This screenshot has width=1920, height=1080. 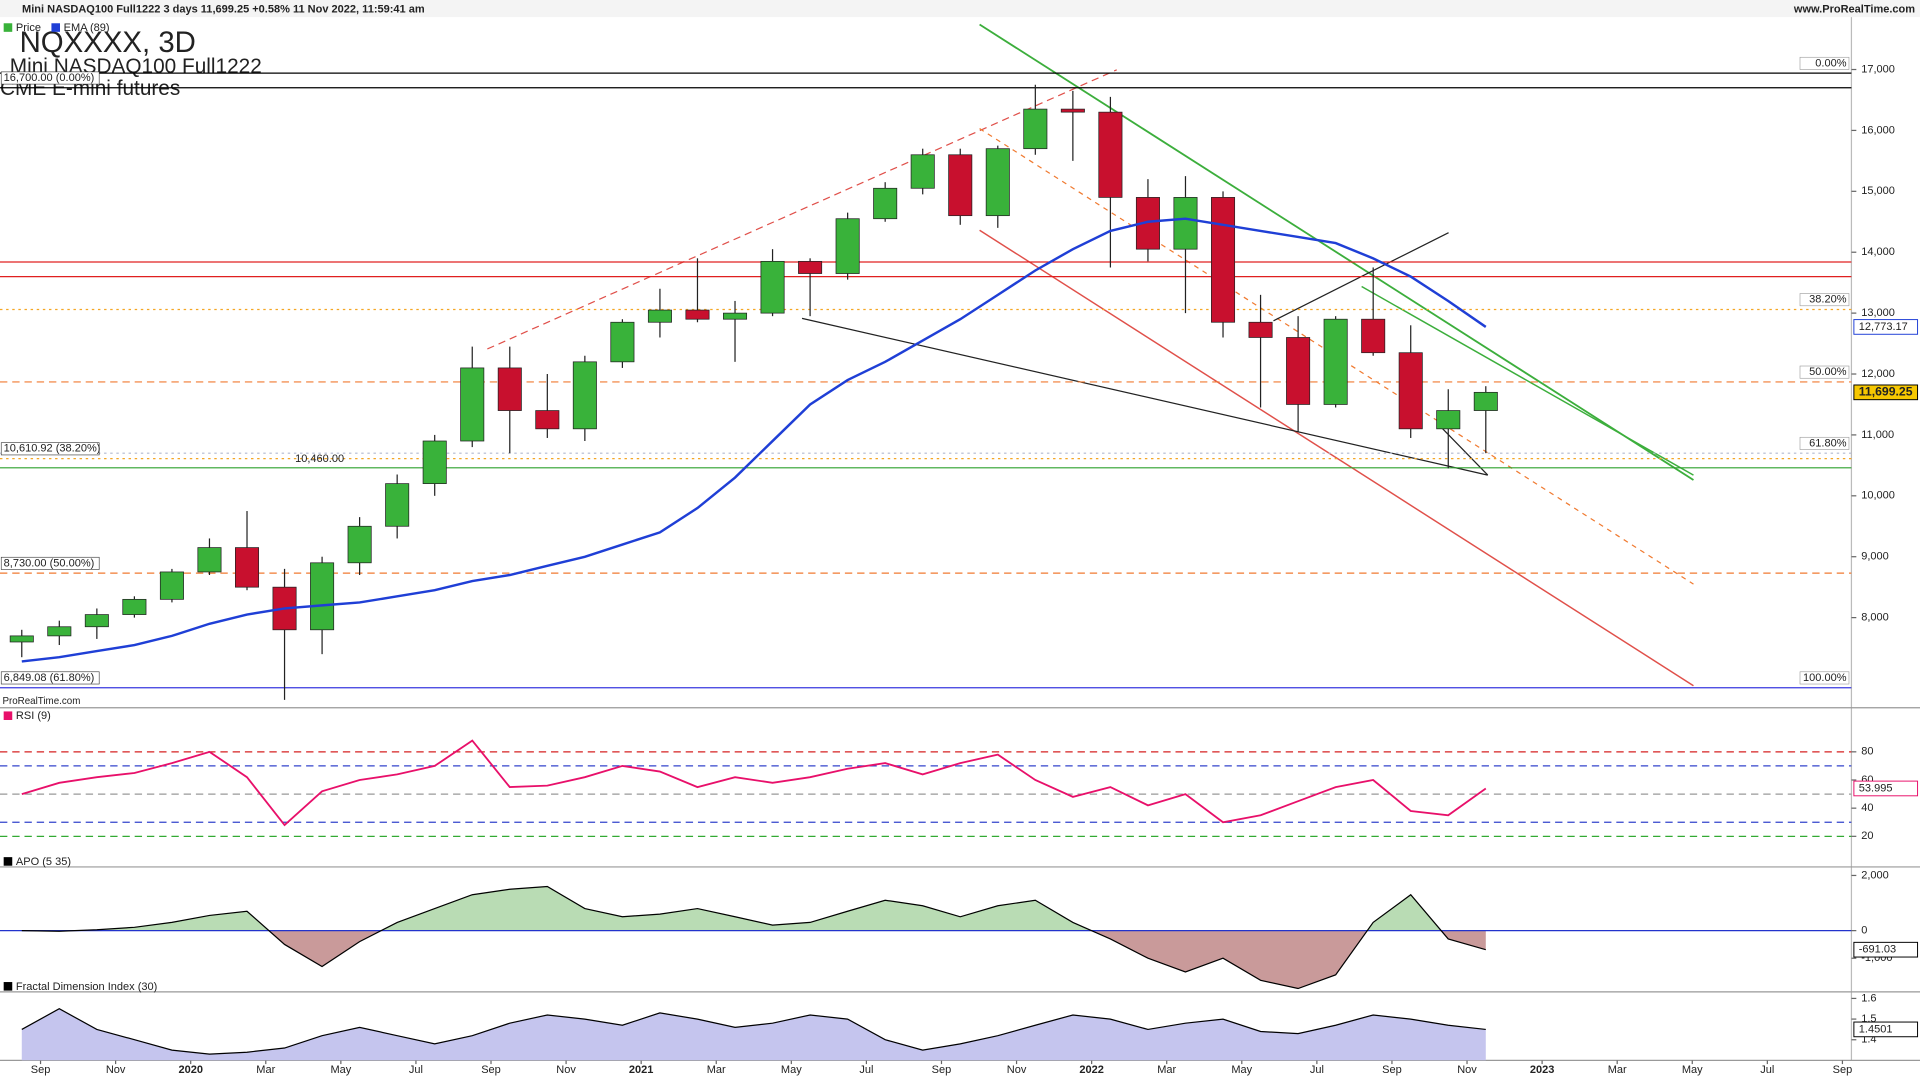 What do you see at coordinates (319, 459) in the screenshot?
I see `level-label: 10,460.00` at bounding box center [319, 459].